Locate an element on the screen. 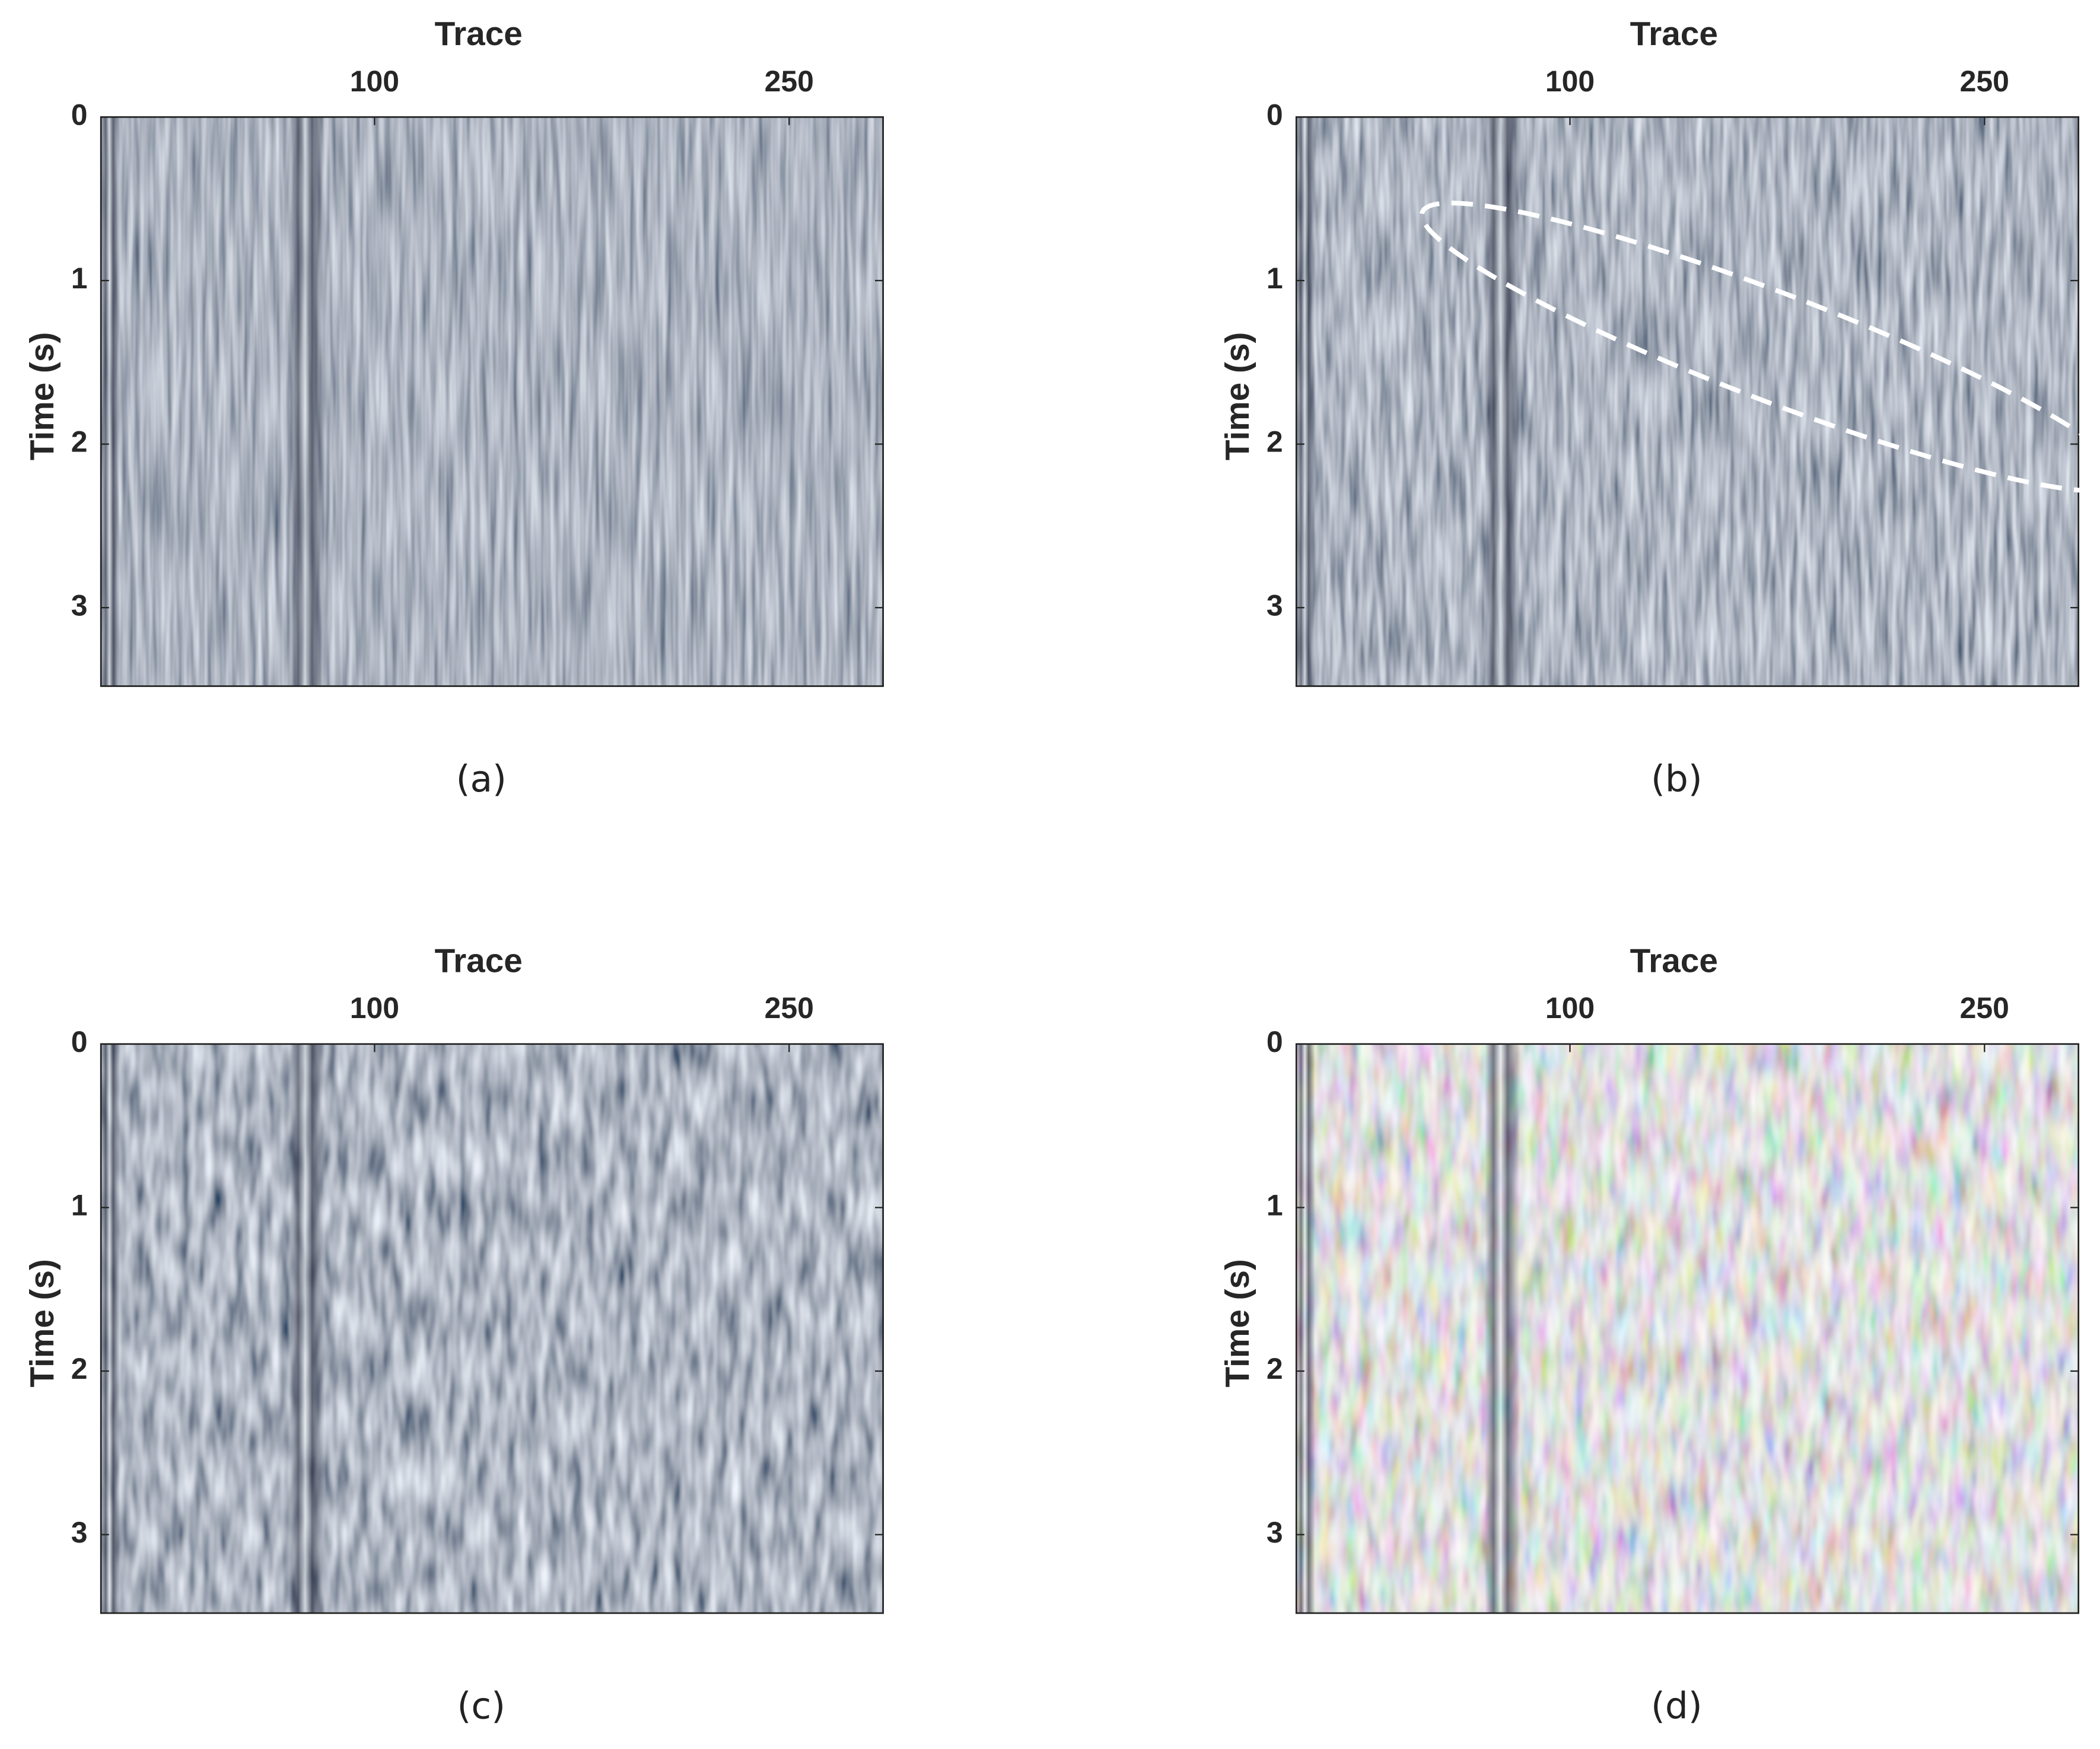 Image resolution: width=2100 pixels, height=1749 pixels. highlight-ellipse is located at coordinates (1749, 347).